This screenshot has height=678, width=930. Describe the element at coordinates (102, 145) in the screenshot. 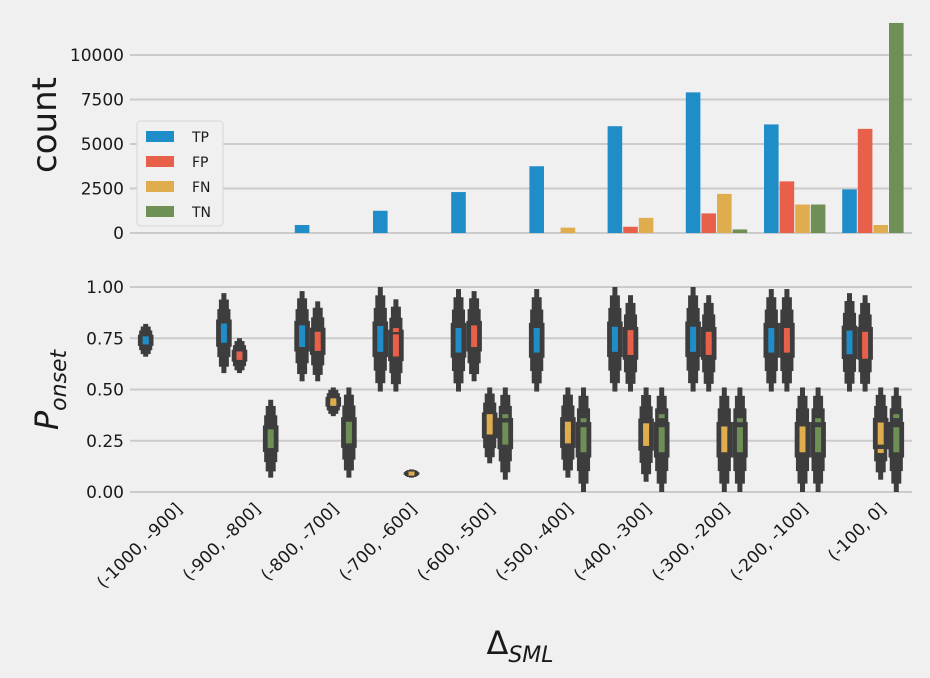

I see `top-y-tick-label: 5000` at that location.